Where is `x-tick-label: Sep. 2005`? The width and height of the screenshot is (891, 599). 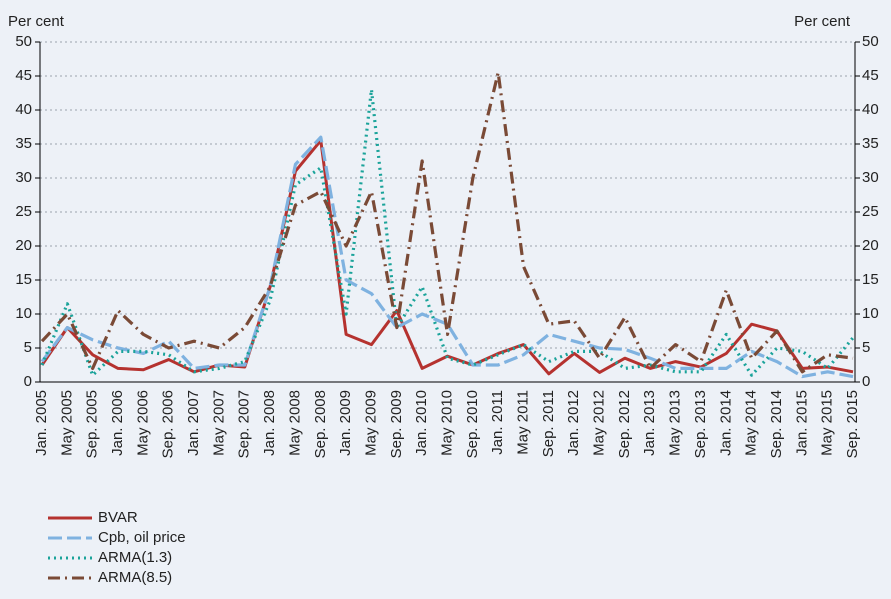 x-tick-label: Sep. 2005 is located at coordinates (92, 424).